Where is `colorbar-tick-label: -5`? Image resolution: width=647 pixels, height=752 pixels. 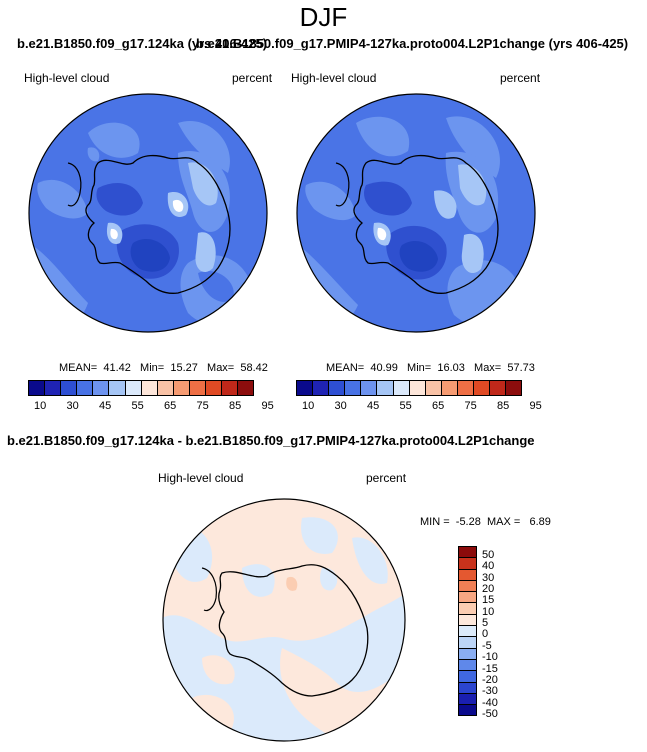
colorbar-tick-label: -5 is located at coordinates (487, 645).